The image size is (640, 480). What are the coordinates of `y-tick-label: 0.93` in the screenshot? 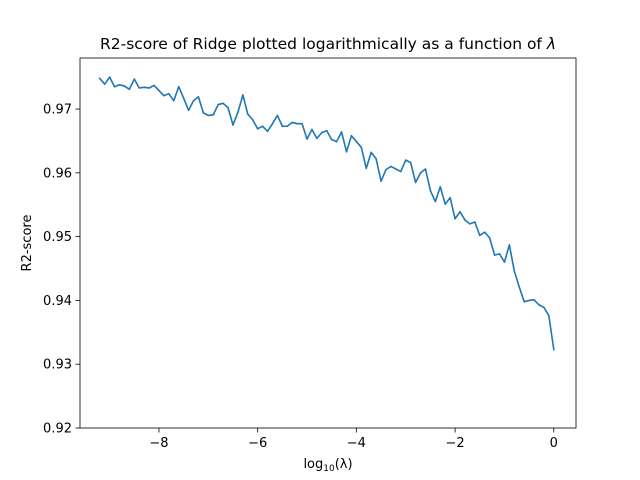 It's located at (57, 365).